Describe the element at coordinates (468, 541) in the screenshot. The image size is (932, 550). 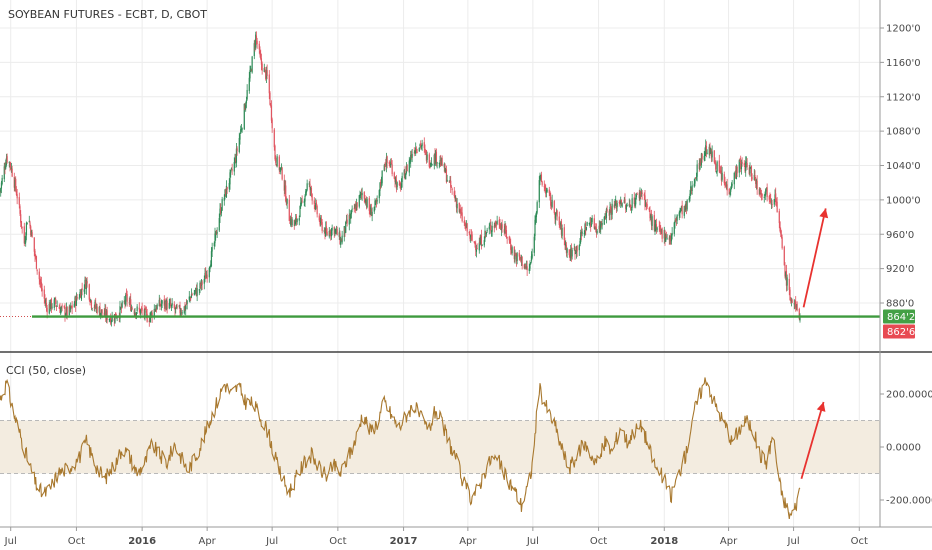
I see `x-tick-label: Apr` at that location.